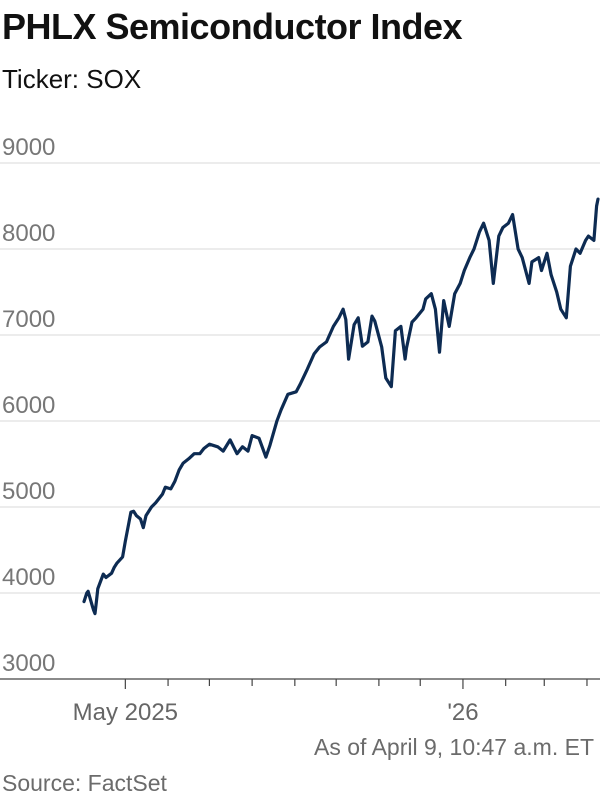 This screenshot has width=600, height=800. I want to click on chart-title: PHLX Semiconductor Index, so click(232, 26).